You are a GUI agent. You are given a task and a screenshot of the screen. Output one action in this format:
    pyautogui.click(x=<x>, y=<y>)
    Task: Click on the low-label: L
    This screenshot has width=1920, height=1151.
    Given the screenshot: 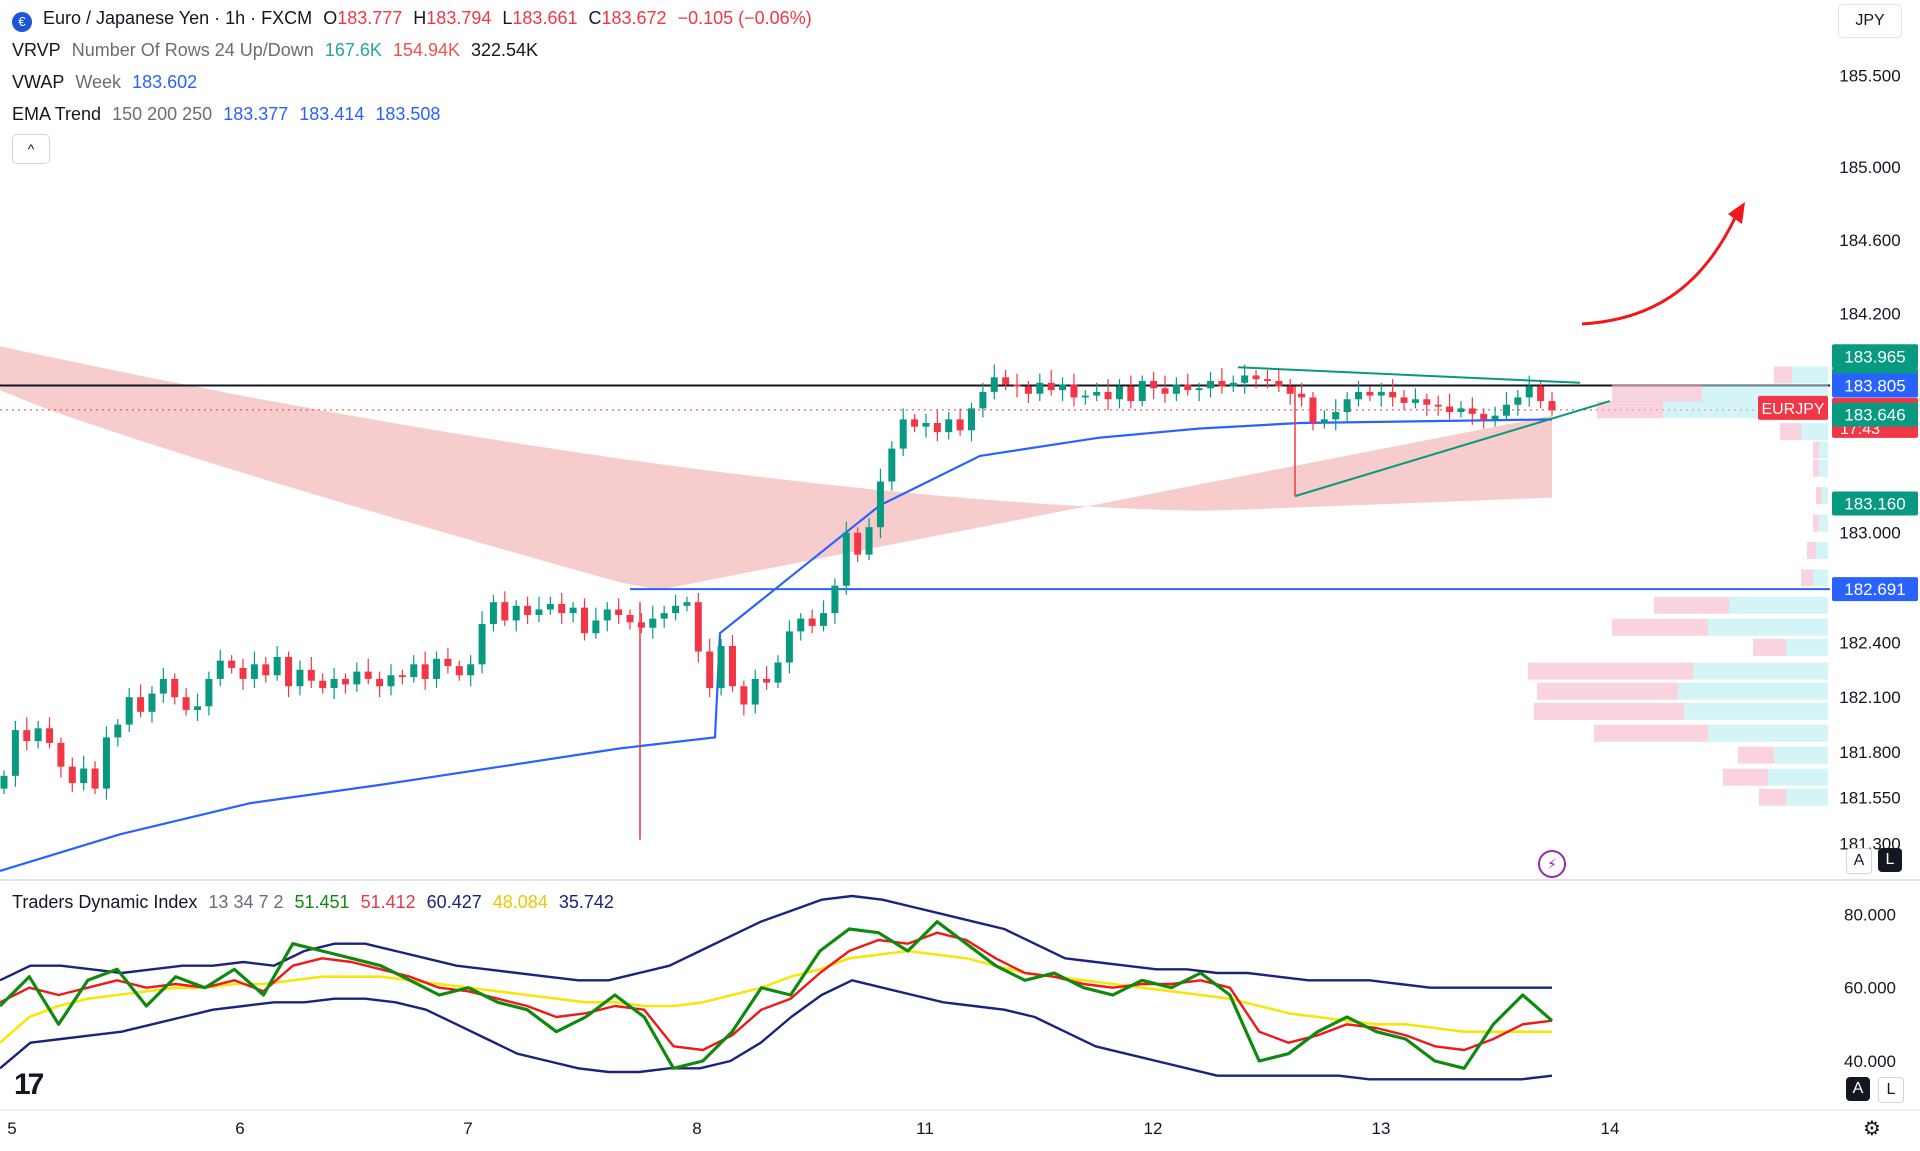 What is the action you would take?
    pyautogui.click(x=507, y=18)
    